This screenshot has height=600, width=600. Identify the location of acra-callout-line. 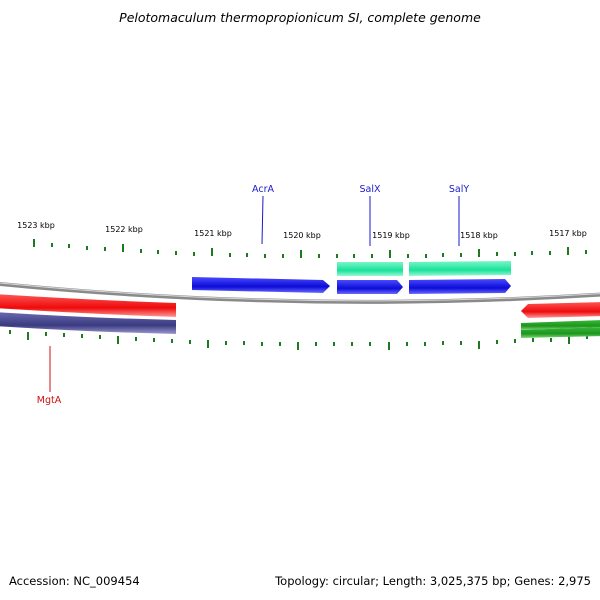
(262, 220).